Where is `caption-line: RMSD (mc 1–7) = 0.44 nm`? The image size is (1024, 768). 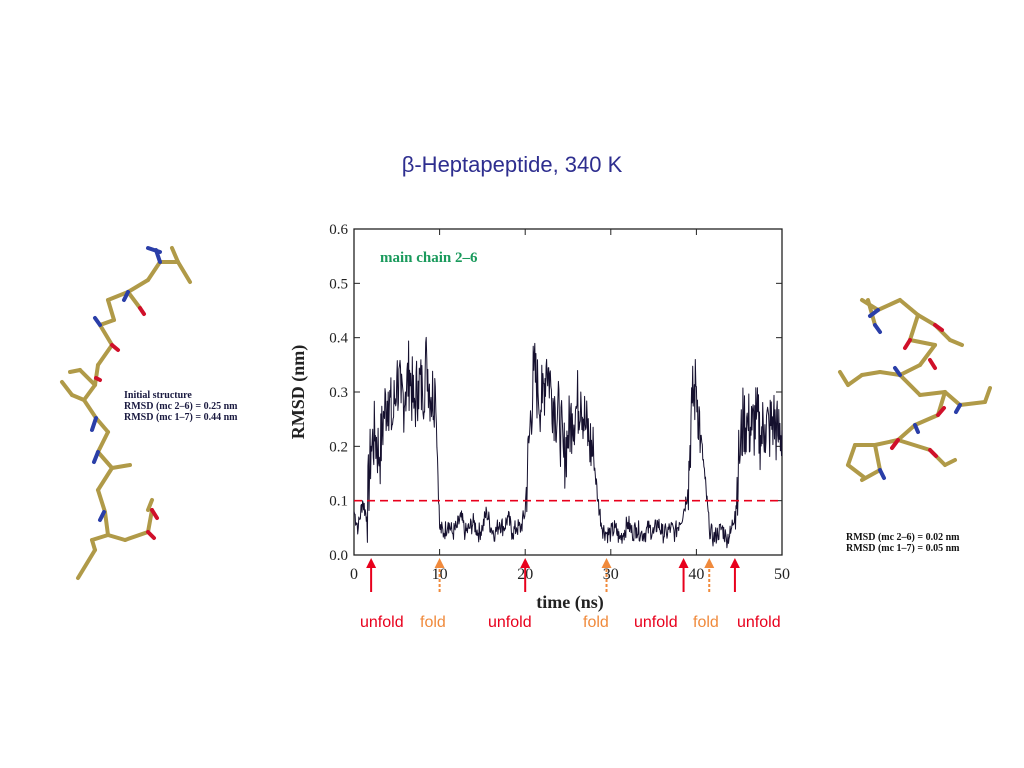
caption-line: RMSD (mc 1–7) = 0.44 nm is located at coordinates (181, 417).